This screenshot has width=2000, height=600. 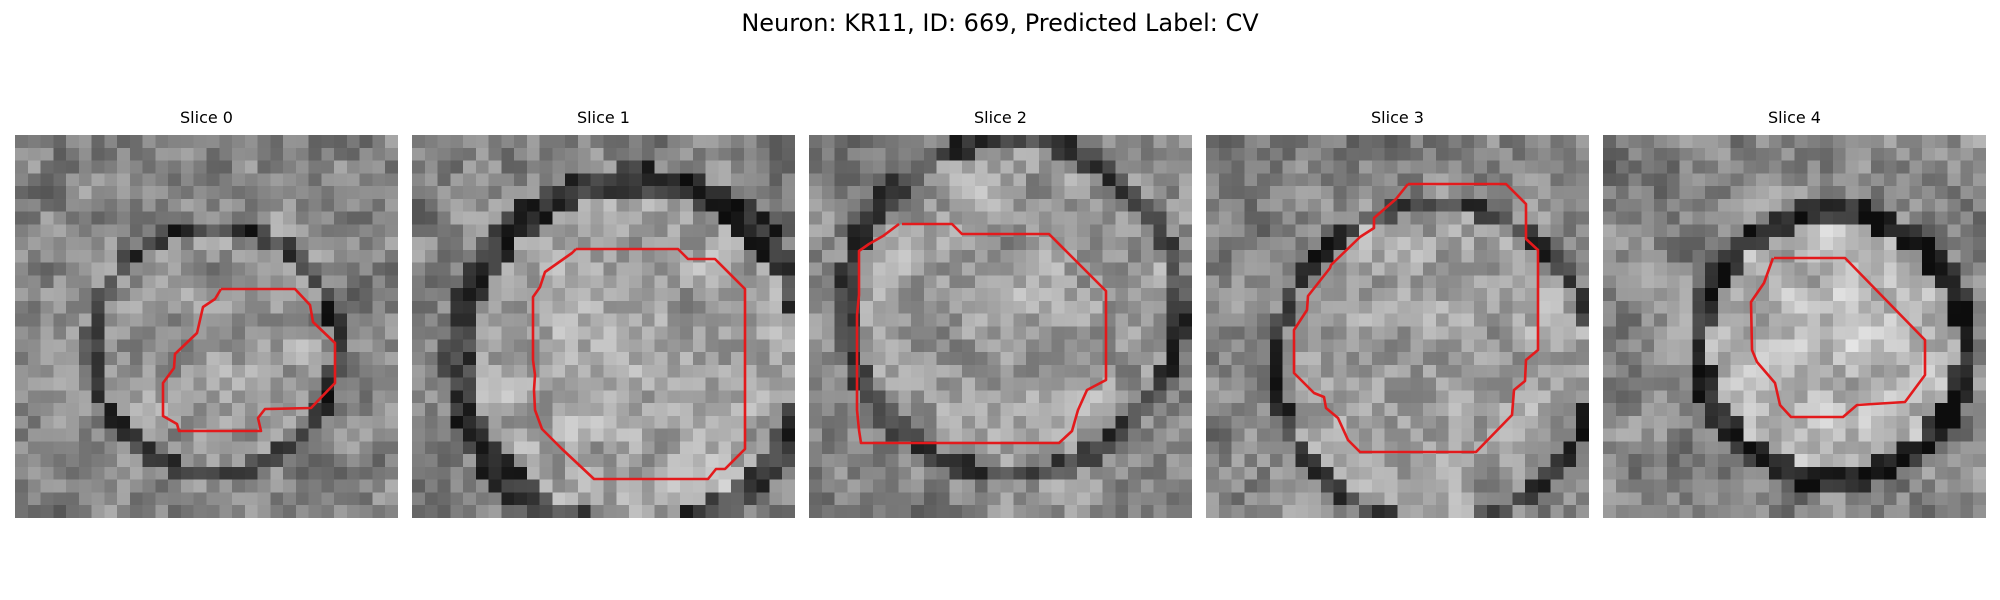 I want to click on slice-panel-3: Slice 3, so click(x=1397, y=313).